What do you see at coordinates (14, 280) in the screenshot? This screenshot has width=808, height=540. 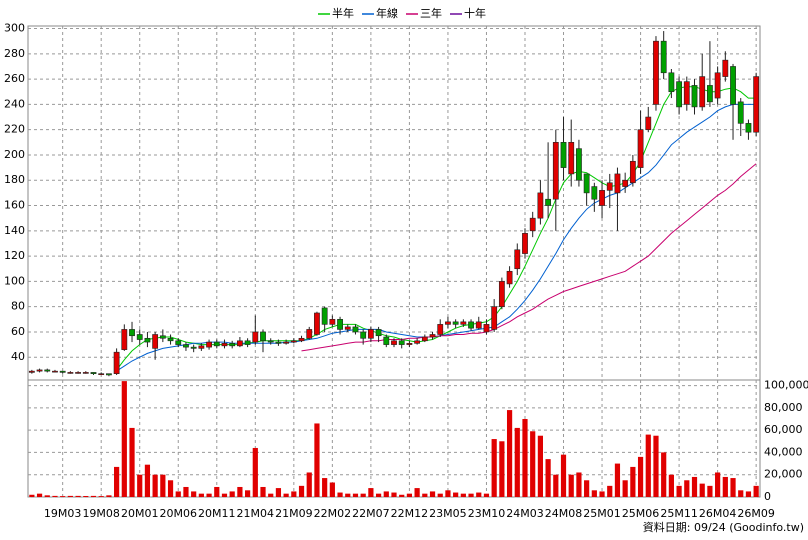 I see `y-tick-label: 100` at bounding box center [14, 280].